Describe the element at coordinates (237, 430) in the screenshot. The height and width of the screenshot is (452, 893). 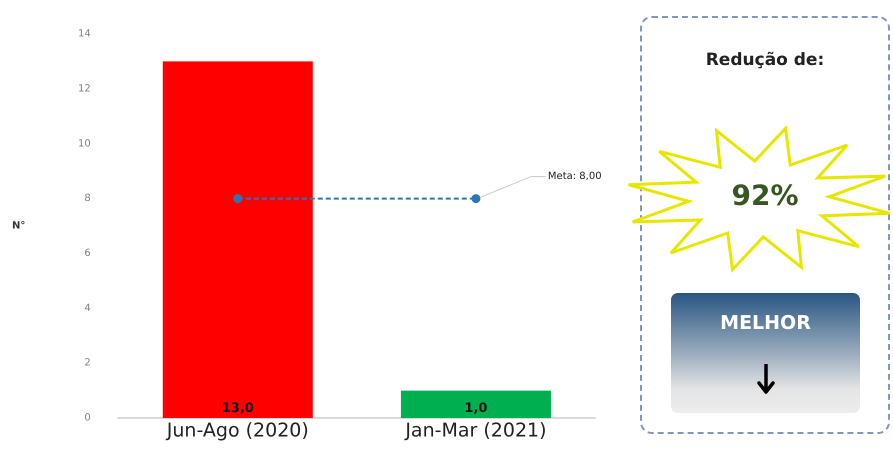
I see `x-tick-label: Jun-Ago (2020)` at that location.